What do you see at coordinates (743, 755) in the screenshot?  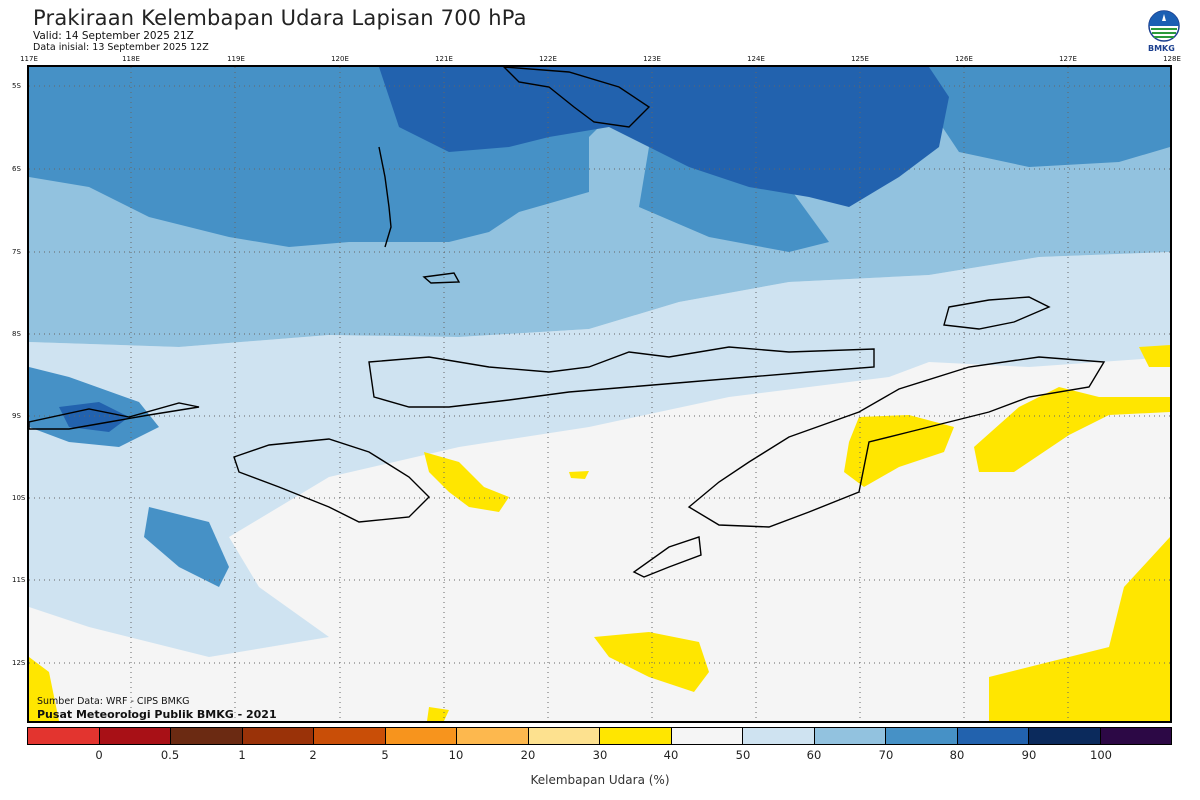 I see `colorbar-label: 50` at bounding box center [743, 755].